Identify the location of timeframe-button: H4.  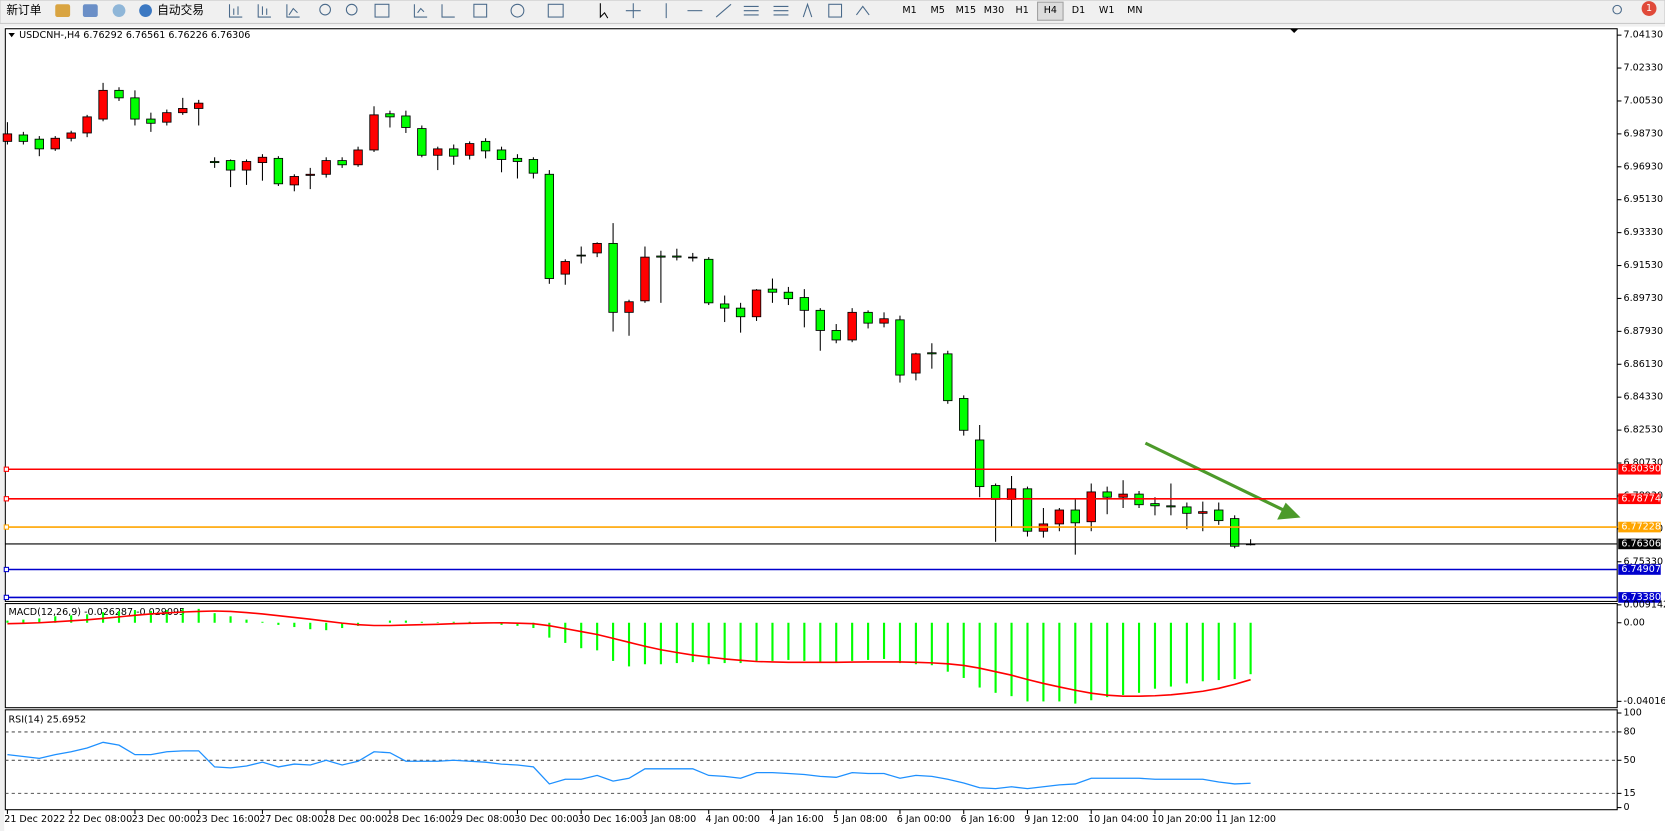
(1050, 10).